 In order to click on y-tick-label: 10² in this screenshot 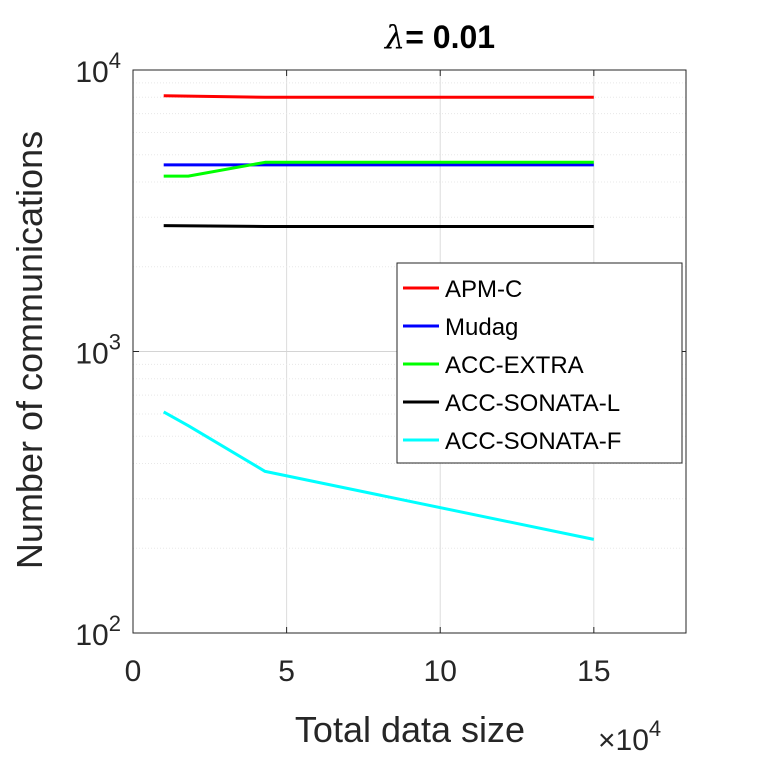, I will do `click(98, 631)`.